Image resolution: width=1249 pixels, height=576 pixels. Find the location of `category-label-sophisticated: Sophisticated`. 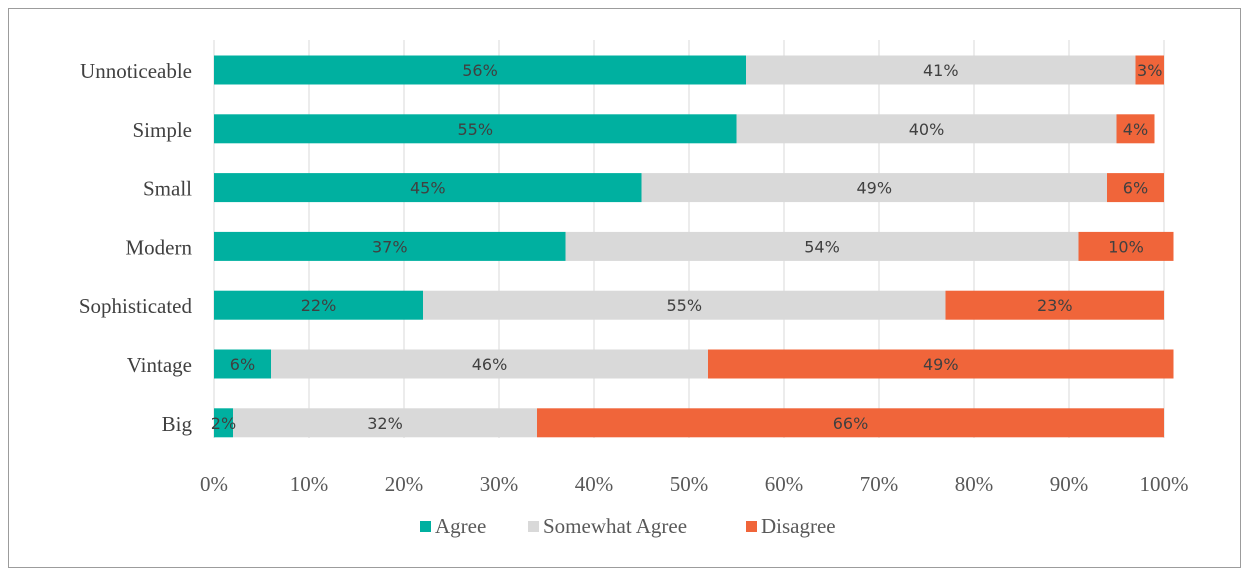

category-label-sophisticated: Sophisticated is located at coordinates (136, 306).